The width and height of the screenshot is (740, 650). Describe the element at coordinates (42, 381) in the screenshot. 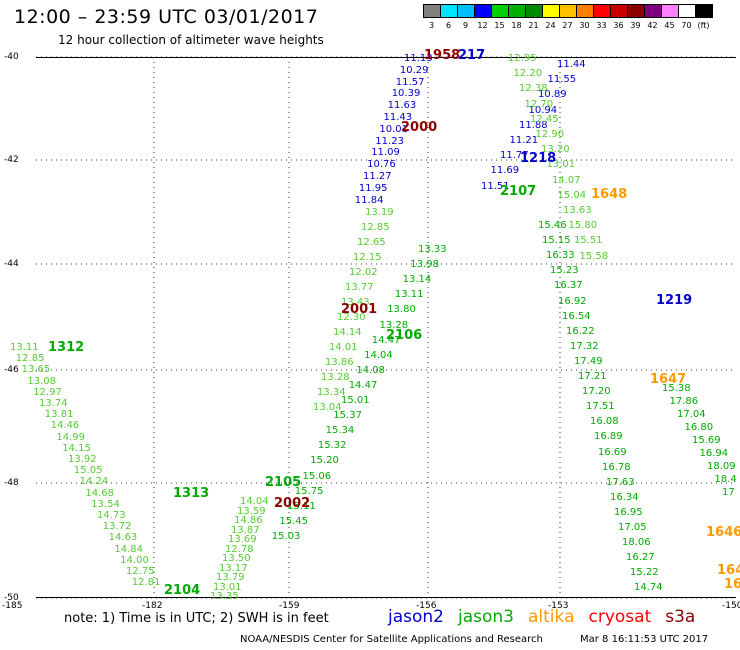

I see `wave-height-value: 13.08` at that location.